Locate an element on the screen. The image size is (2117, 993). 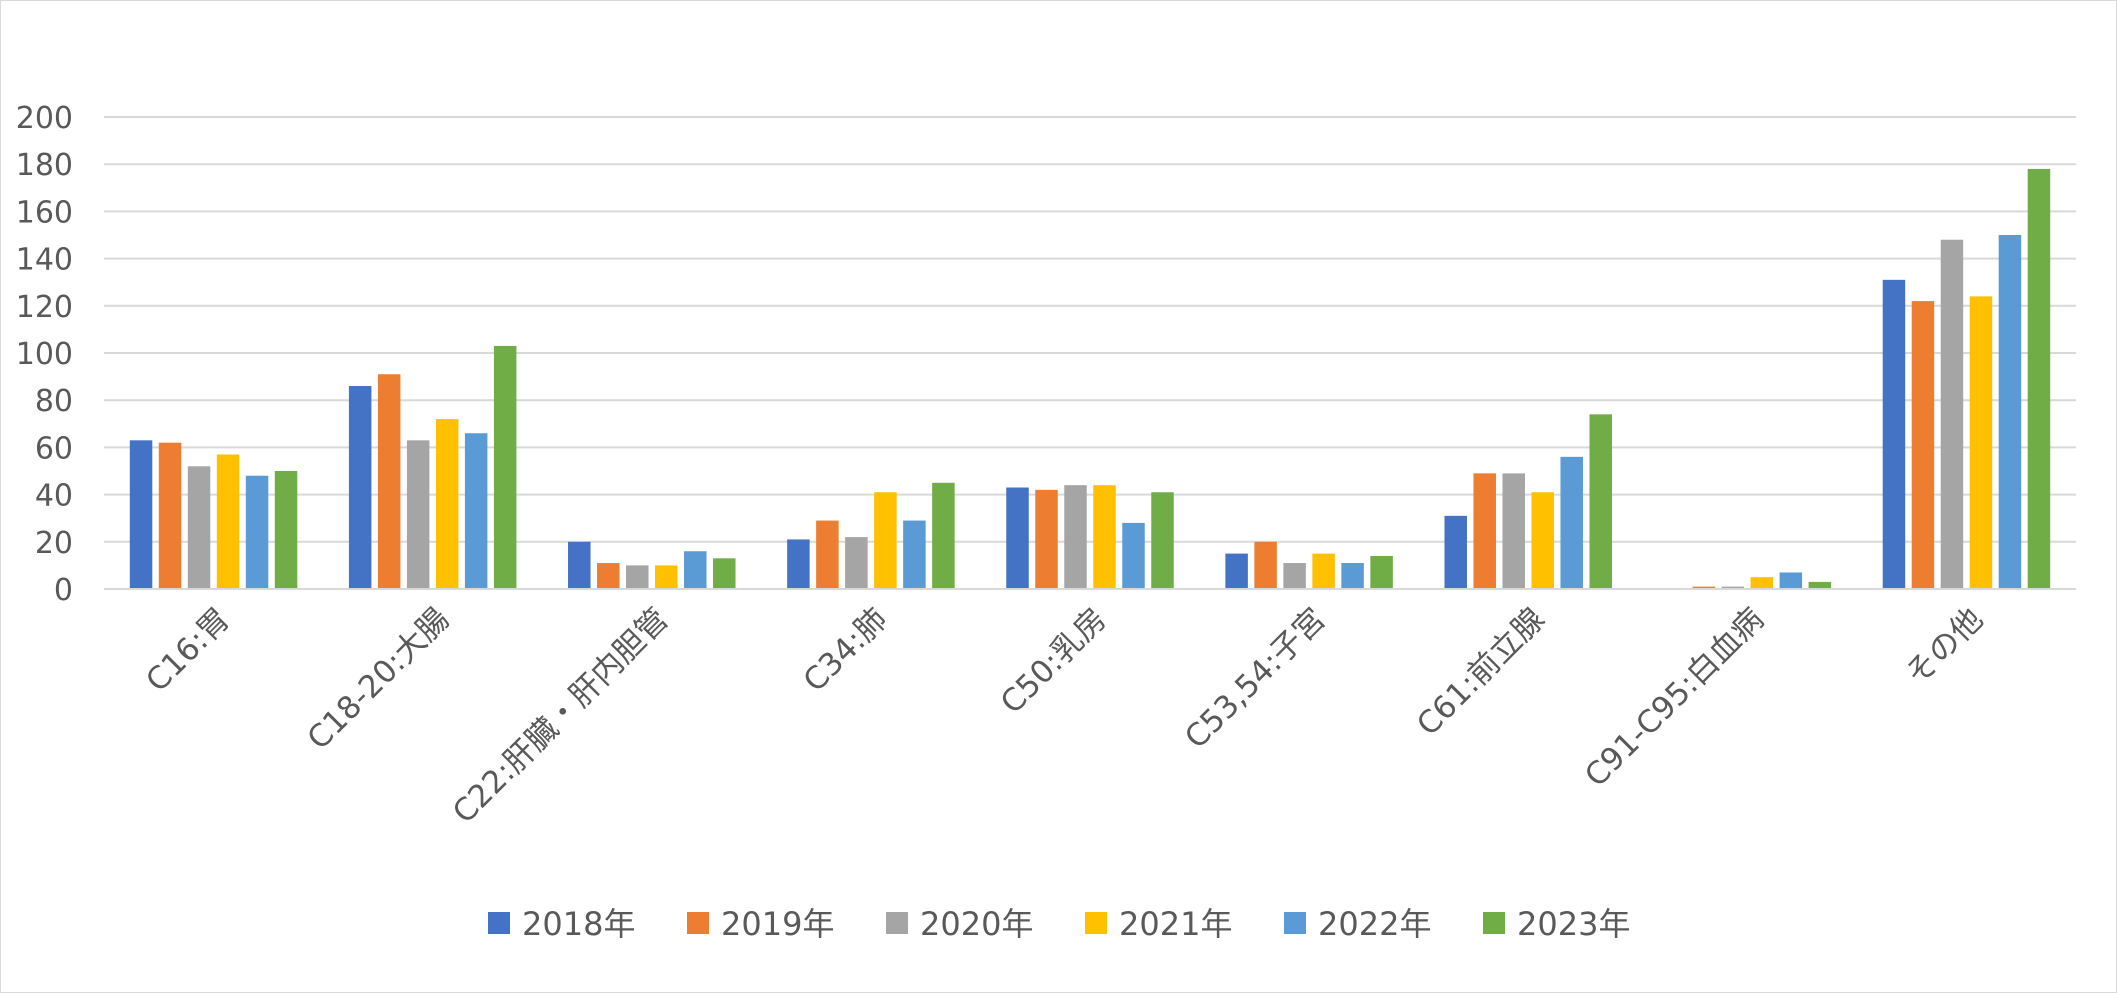
legend-label: 2018年 is located at coordinates (578, 924).